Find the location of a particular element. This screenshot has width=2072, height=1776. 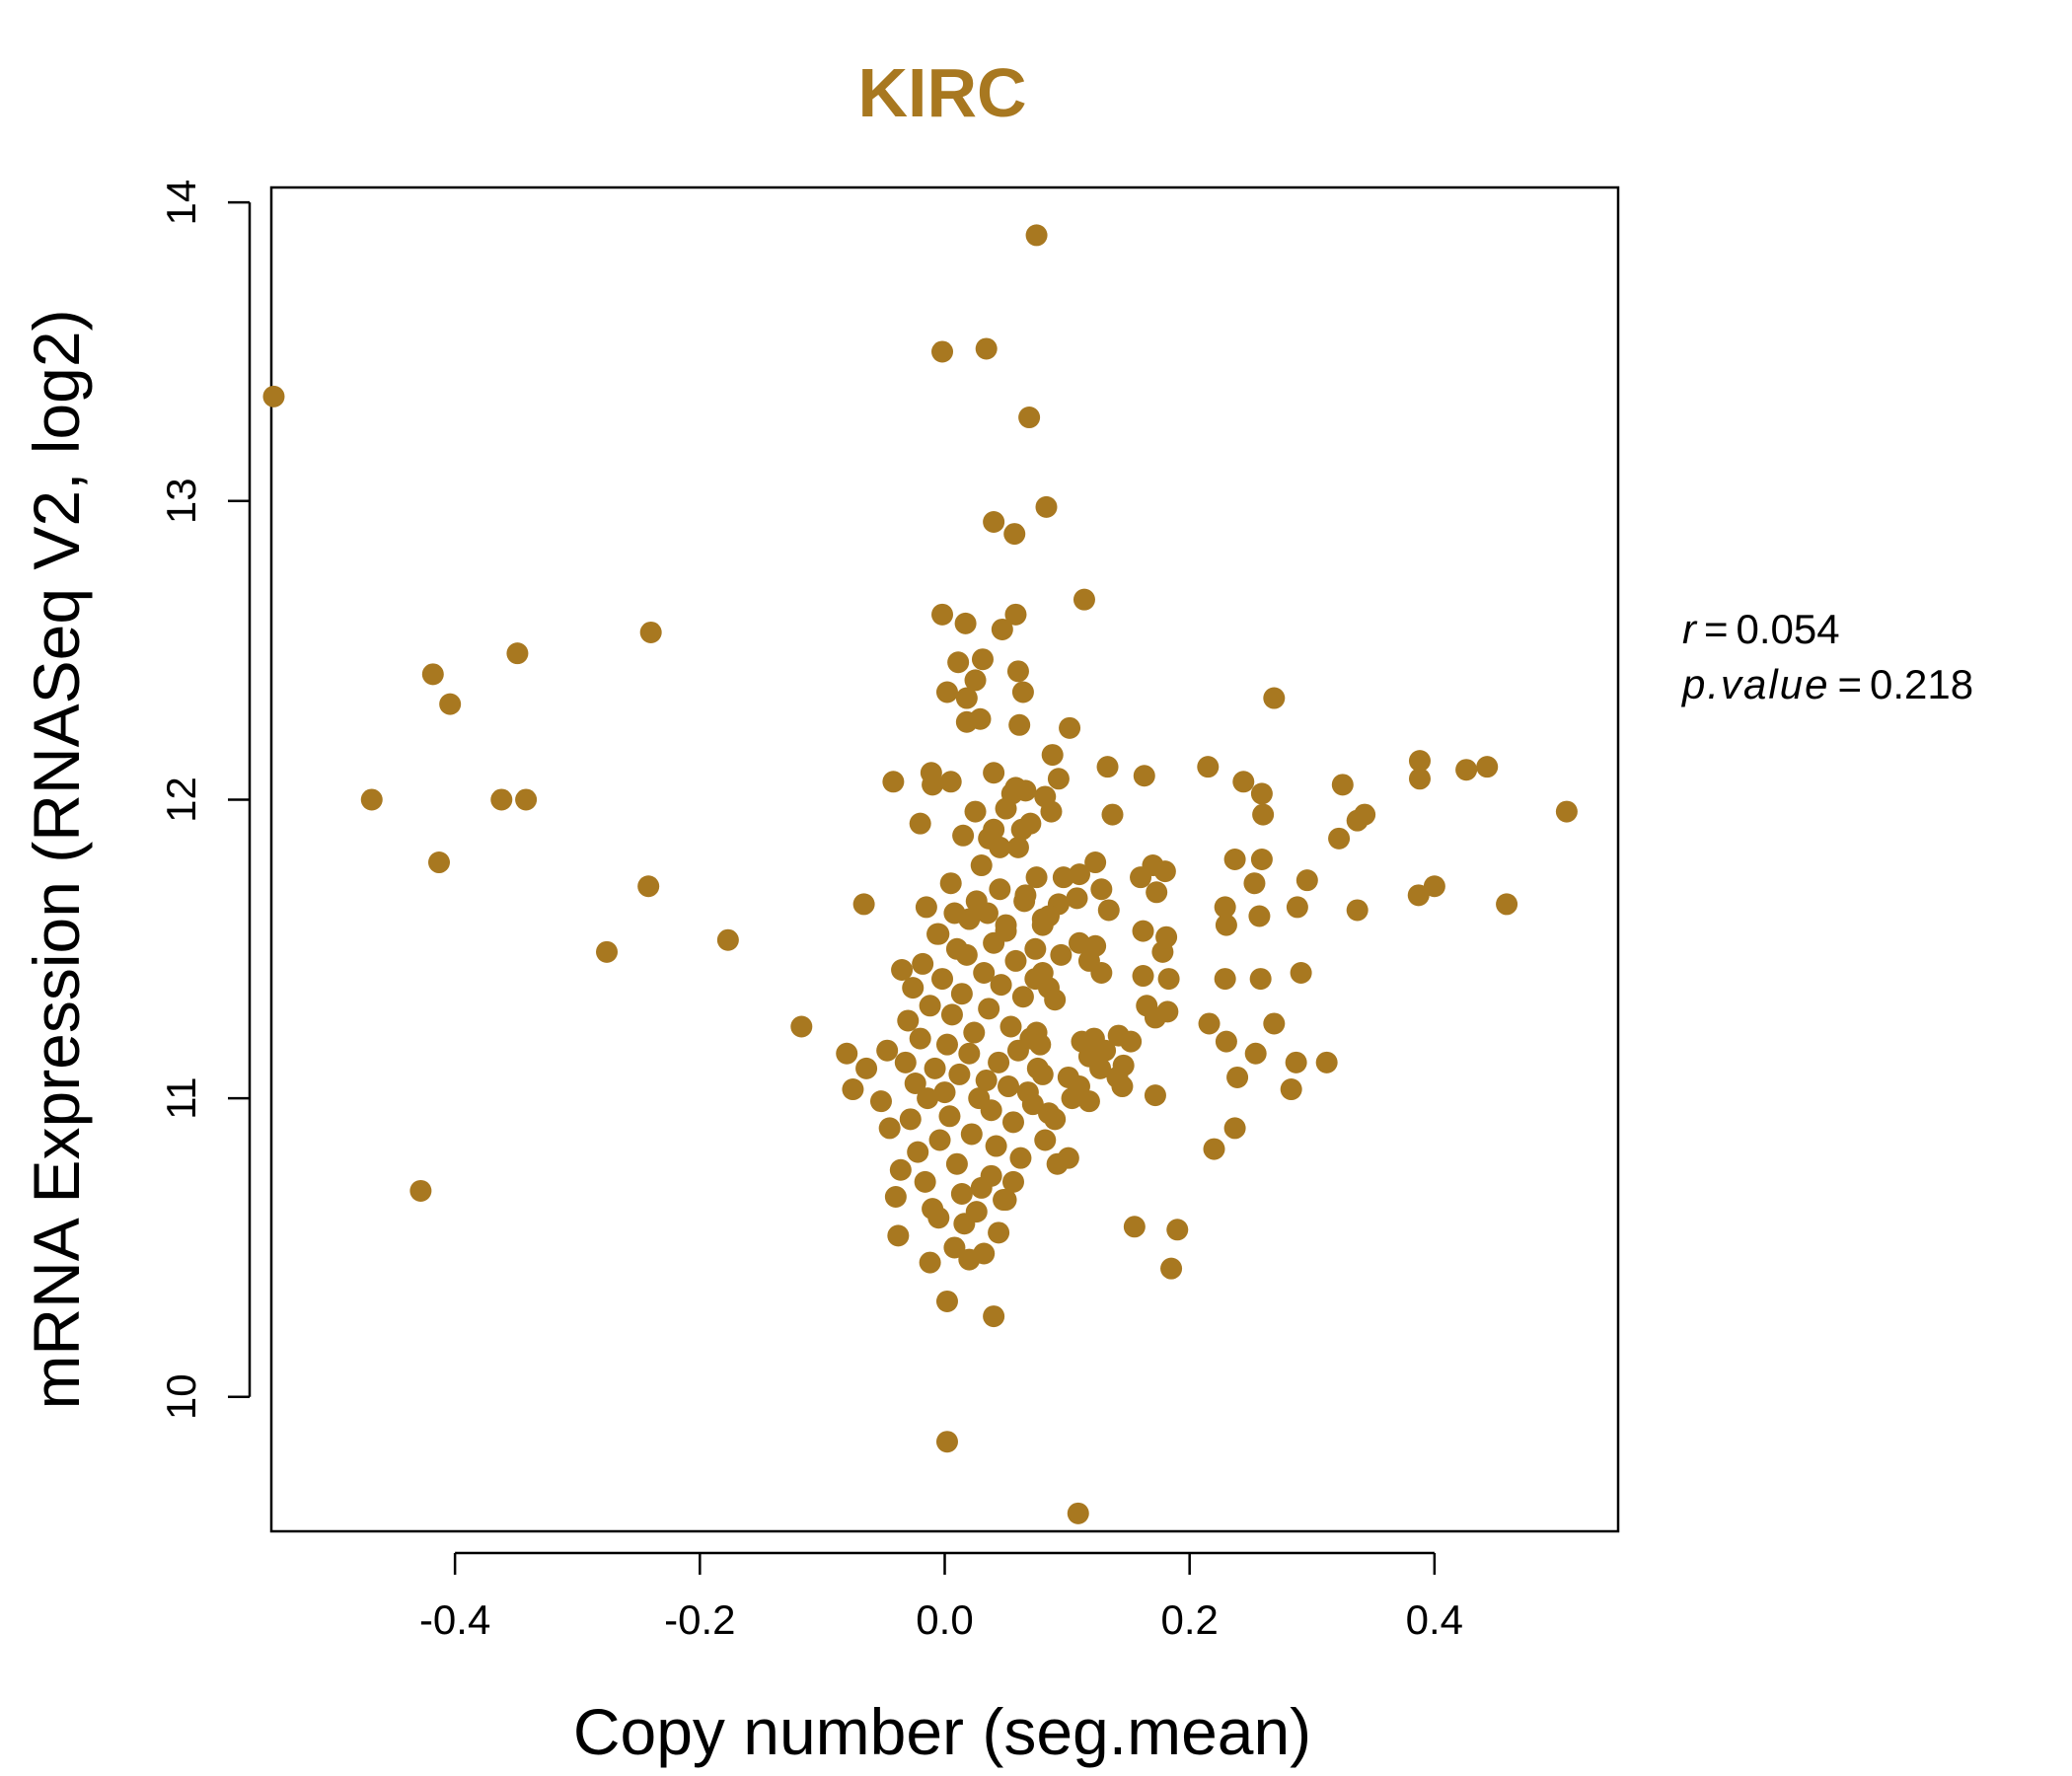

x-axis-title: Copy number (seg.mean) is located at coordinates (942, 1732).